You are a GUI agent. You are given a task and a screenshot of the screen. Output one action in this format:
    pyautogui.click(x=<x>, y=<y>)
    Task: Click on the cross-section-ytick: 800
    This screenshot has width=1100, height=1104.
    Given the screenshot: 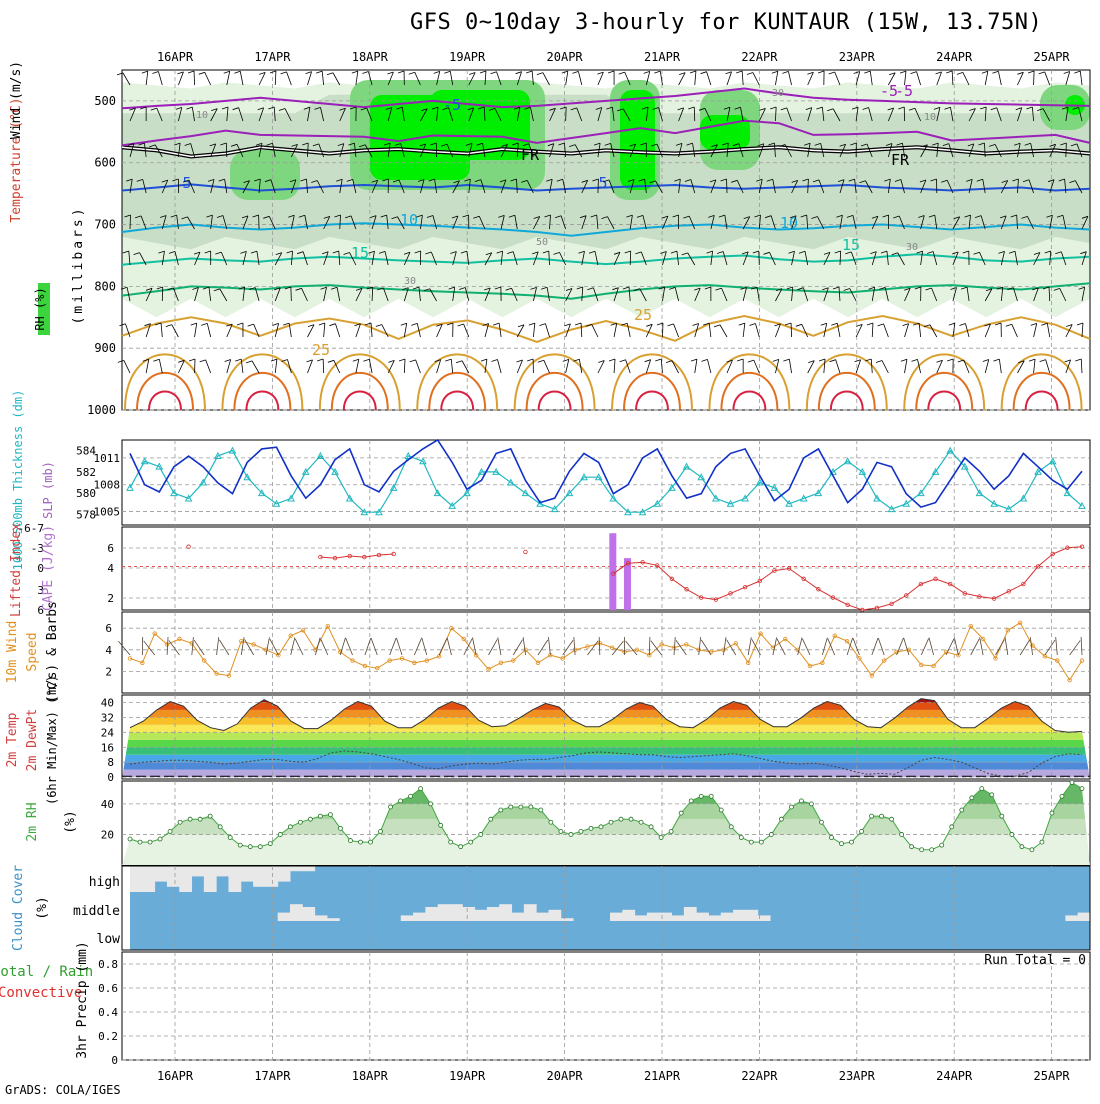 What is the action you would take?
    pyautogui.click(x=105, y=286)
    